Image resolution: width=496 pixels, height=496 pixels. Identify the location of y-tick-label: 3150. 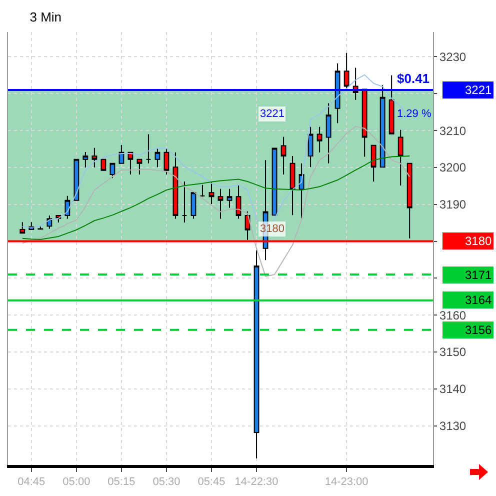
(452, 352).